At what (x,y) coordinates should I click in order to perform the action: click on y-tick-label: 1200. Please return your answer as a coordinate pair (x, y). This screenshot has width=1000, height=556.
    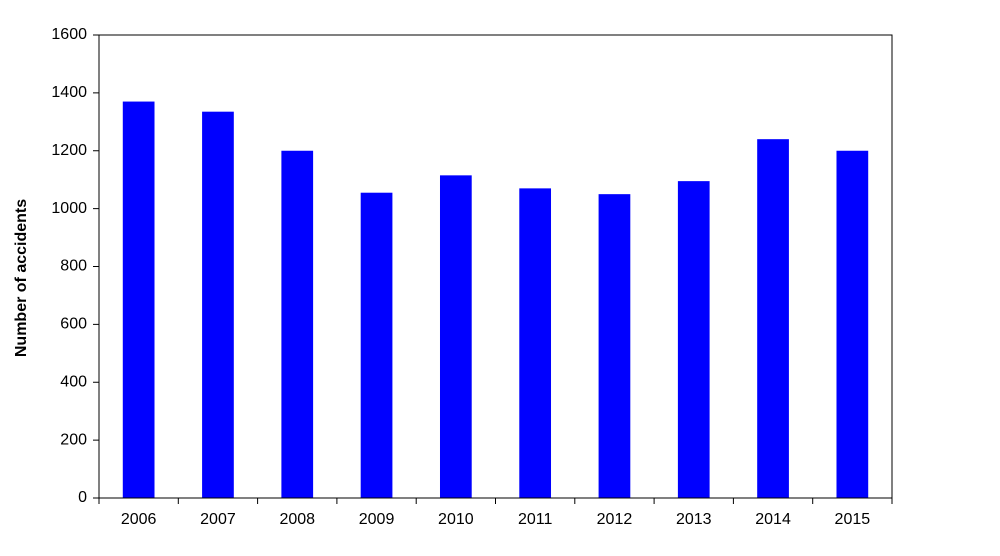
    Looking at the image, I should click on (69, 150).